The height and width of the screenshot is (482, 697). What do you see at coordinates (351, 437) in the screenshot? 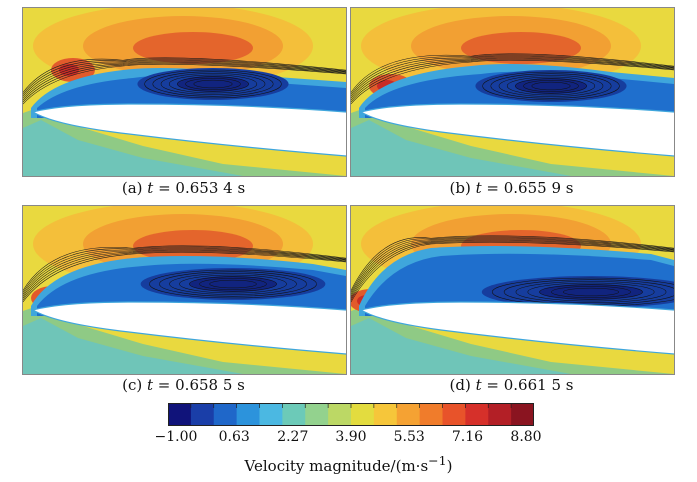
I see `colorbar-tick-label: 3.90` at bounding box center [351, 437].